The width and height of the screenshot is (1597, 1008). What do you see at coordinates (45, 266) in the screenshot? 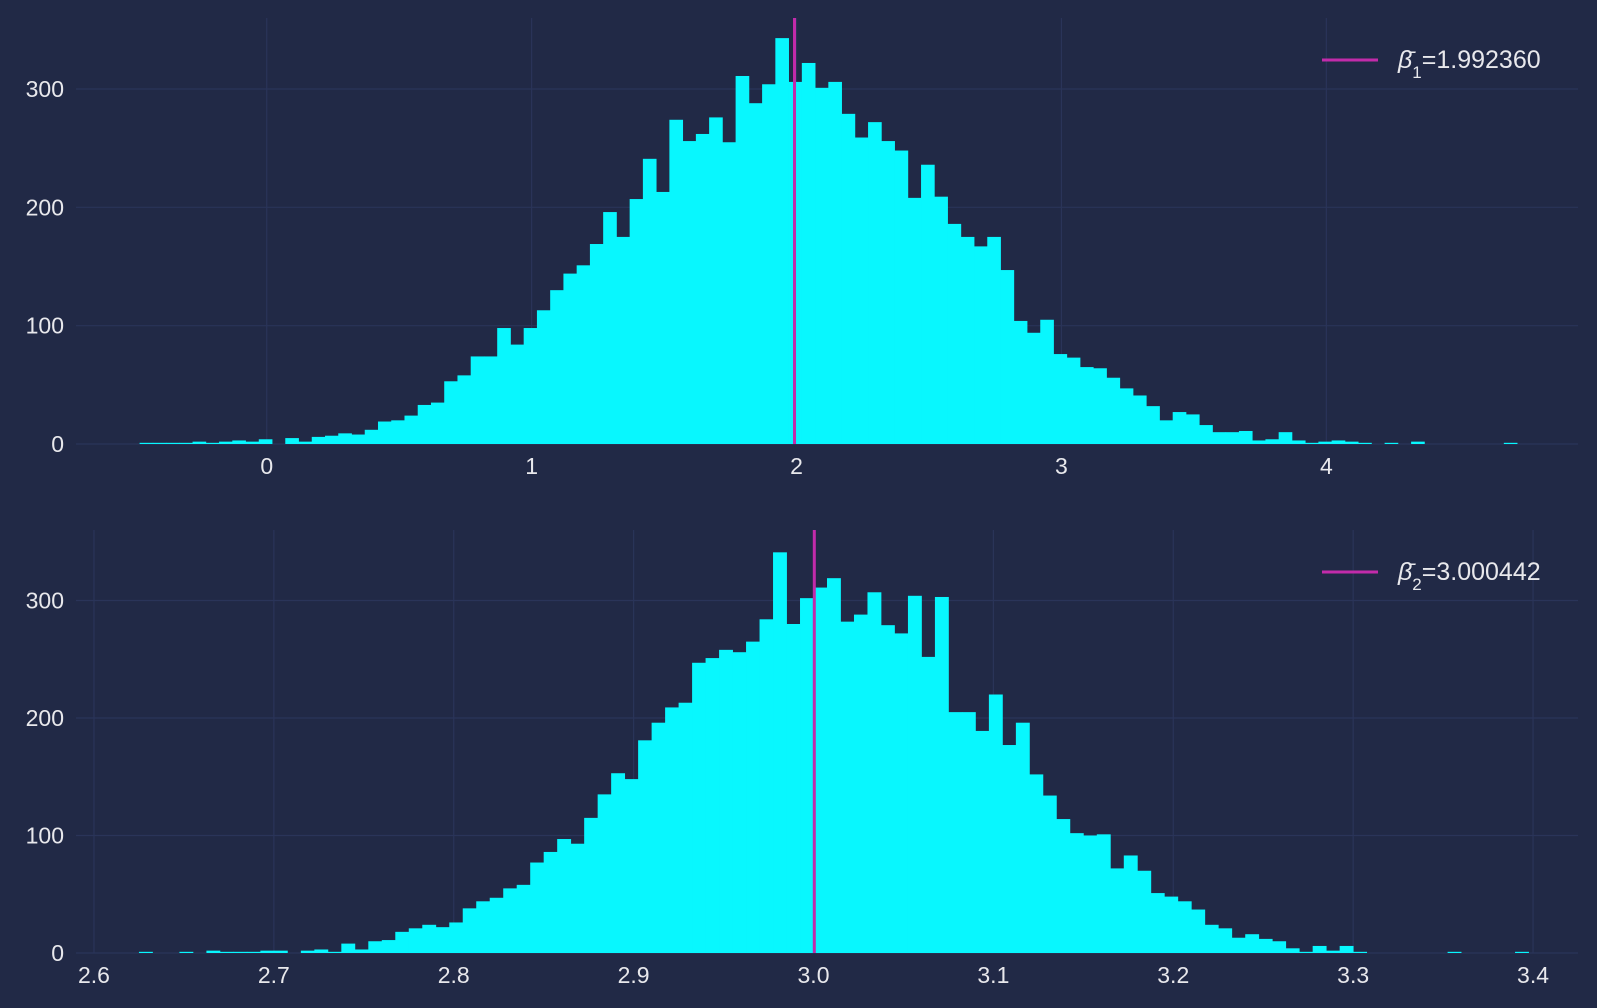
I see `histogram-beta1-y-tick-labels: 0 100 200 300` at bounding box center [45, 266].